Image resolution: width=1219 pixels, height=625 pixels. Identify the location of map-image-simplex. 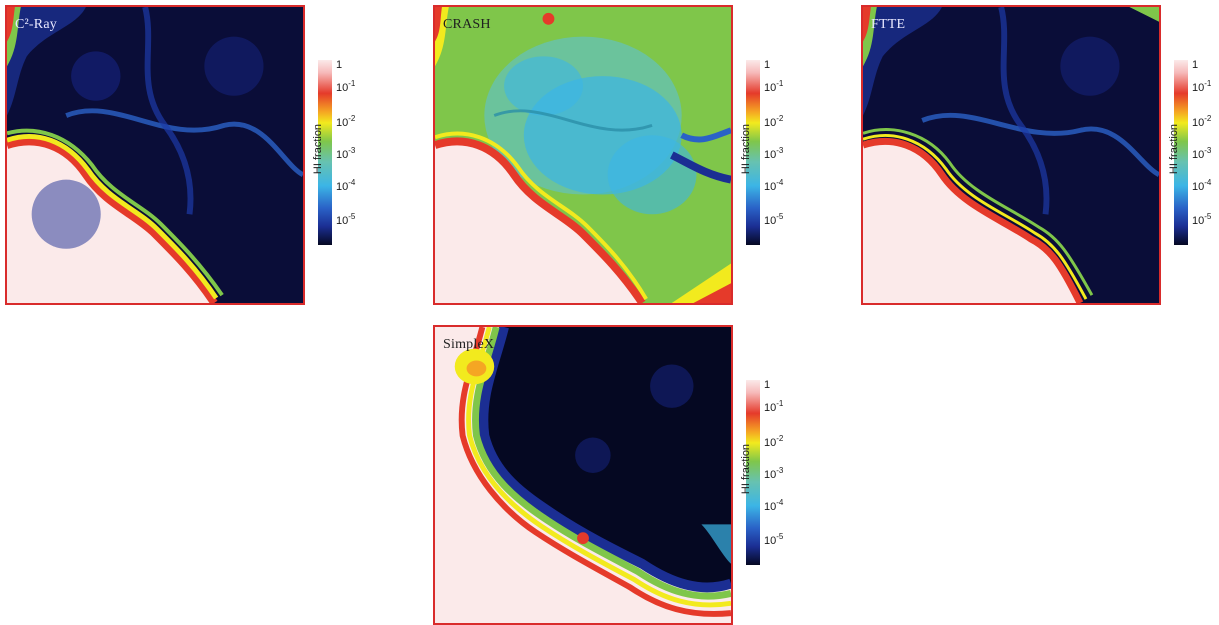
(583, 475).